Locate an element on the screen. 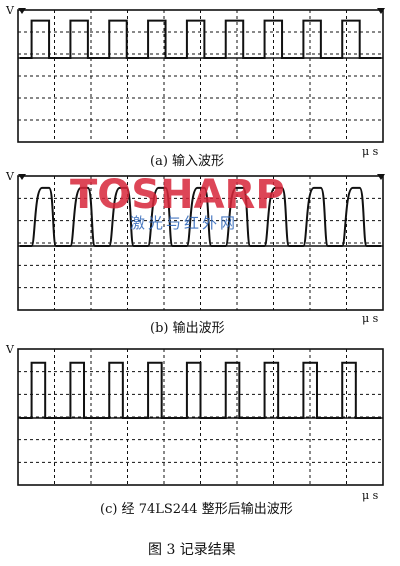 The width and height of the screenshot is (400, 566). panel-b-waveform is located at coordinates (200, 216).